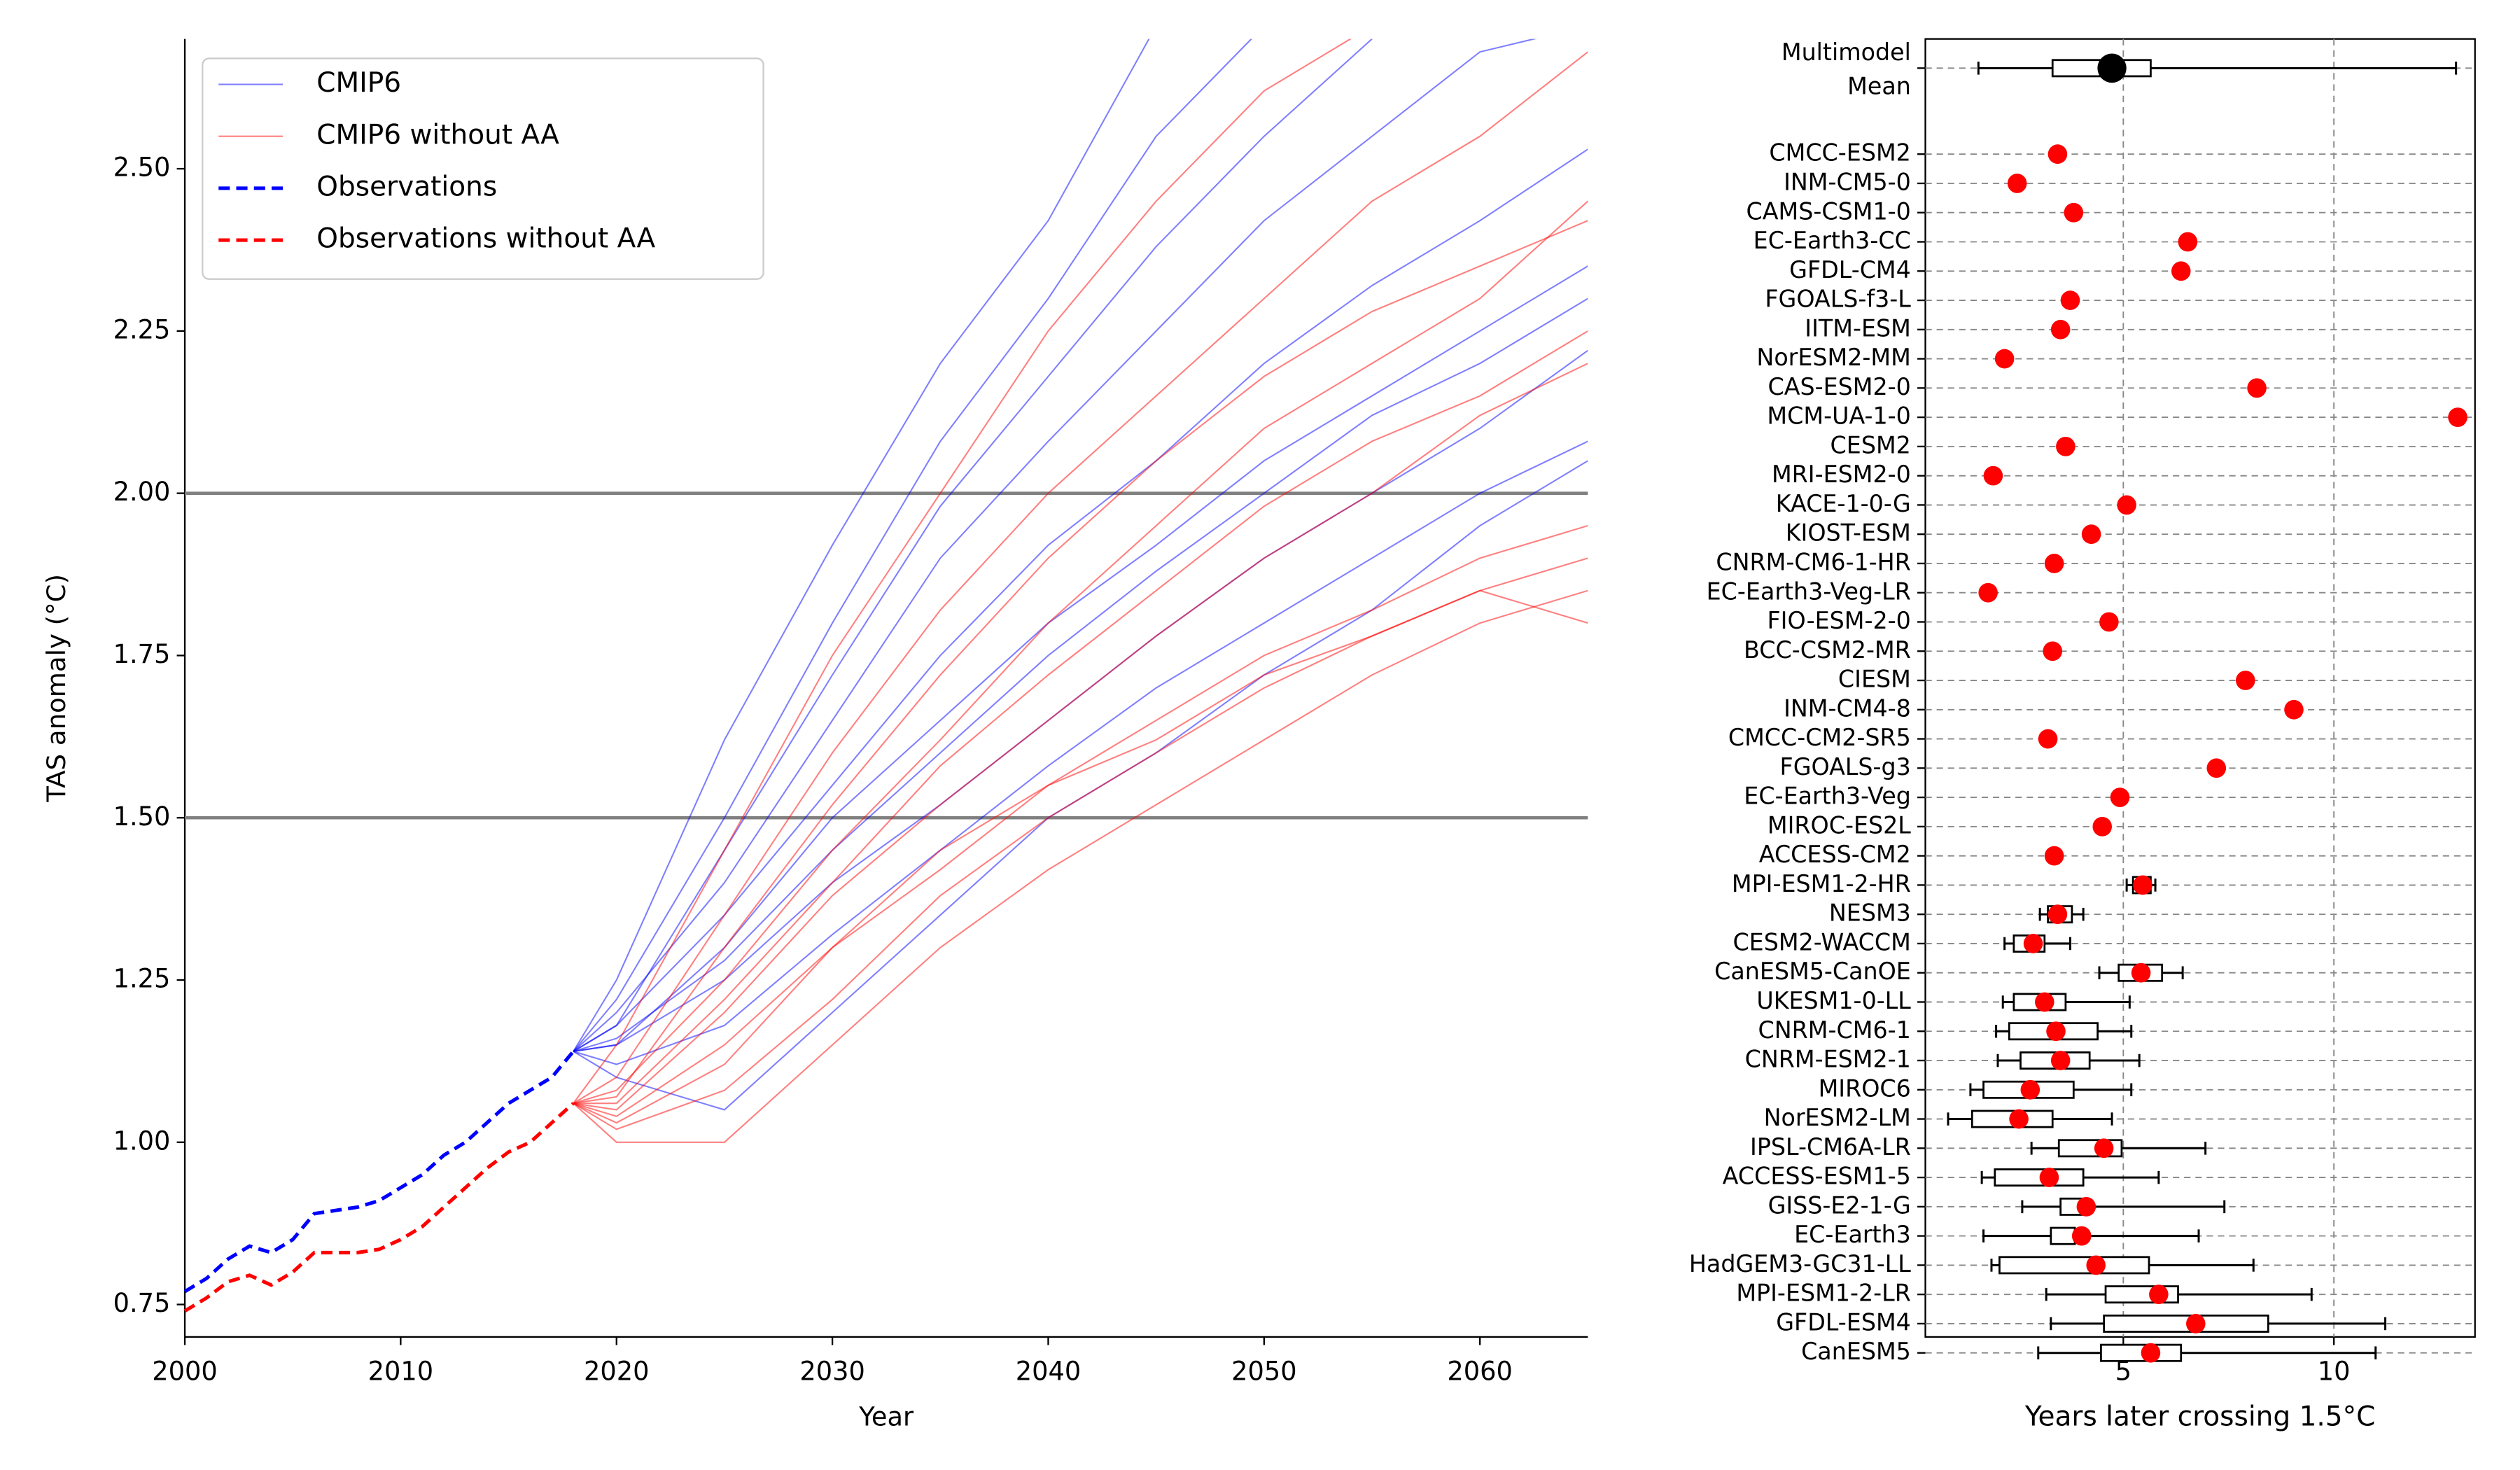 The height and width of the screenshot is (1470, 2520). I want to click on y-tick-label: INM-CM4-8, so click(1847, 708).